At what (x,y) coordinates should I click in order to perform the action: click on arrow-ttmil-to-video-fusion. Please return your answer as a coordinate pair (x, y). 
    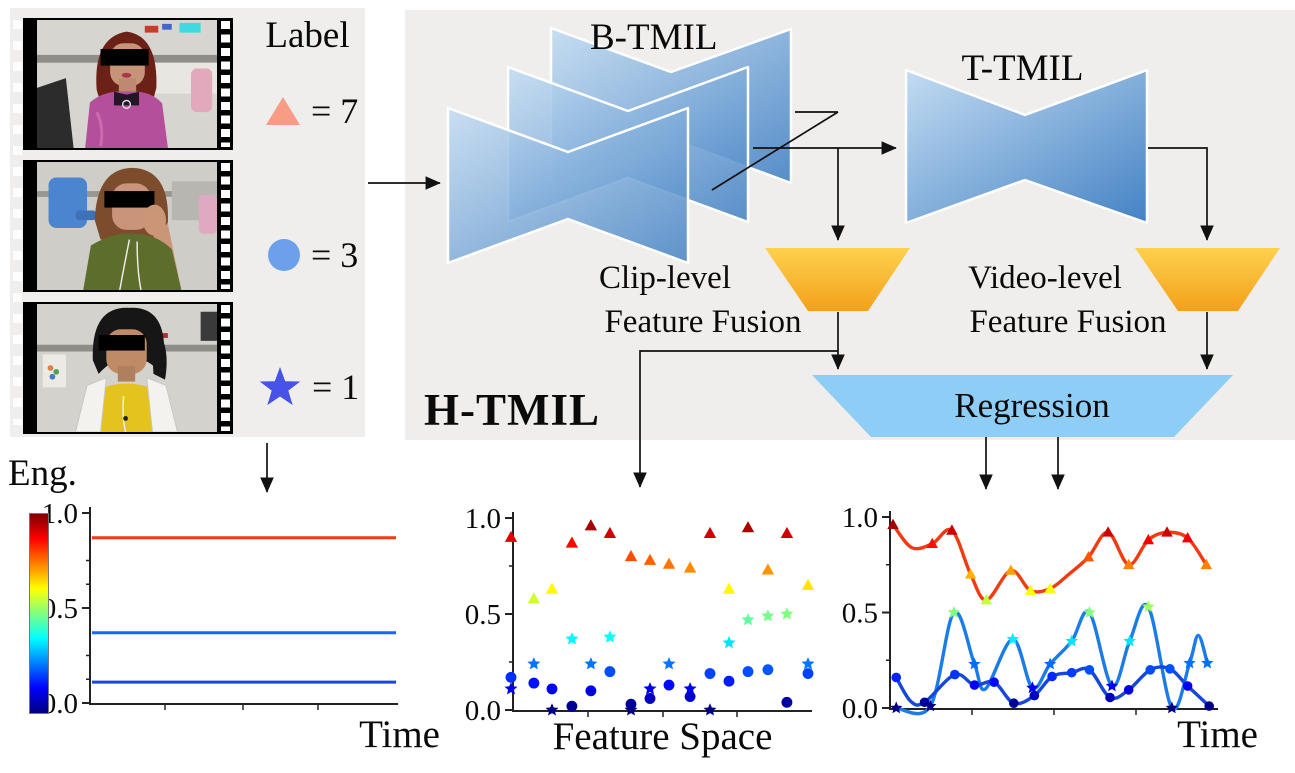
    Looking at the image, I should click on (1181, 194).